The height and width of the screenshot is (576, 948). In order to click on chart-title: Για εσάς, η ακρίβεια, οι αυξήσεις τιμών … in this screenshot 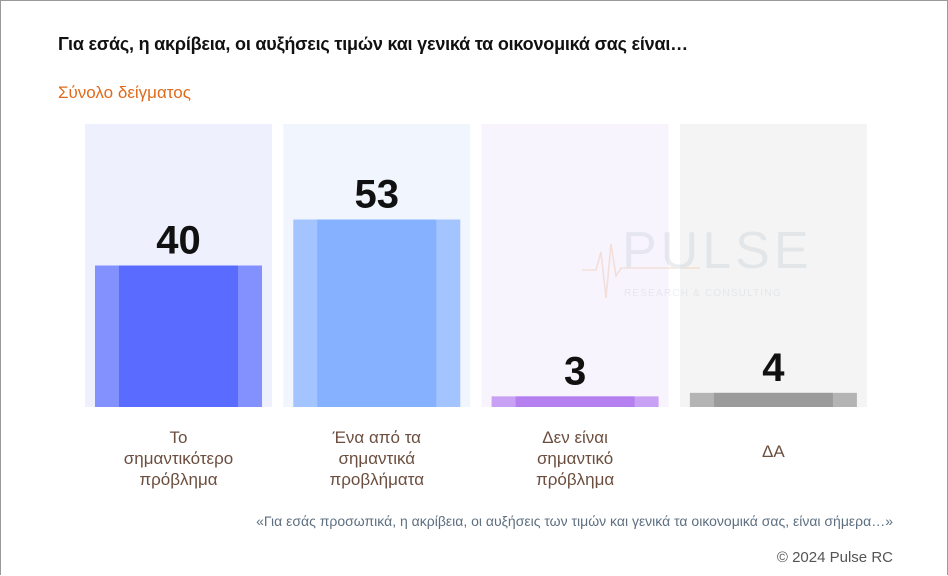, I will do `click(373, 44)`.